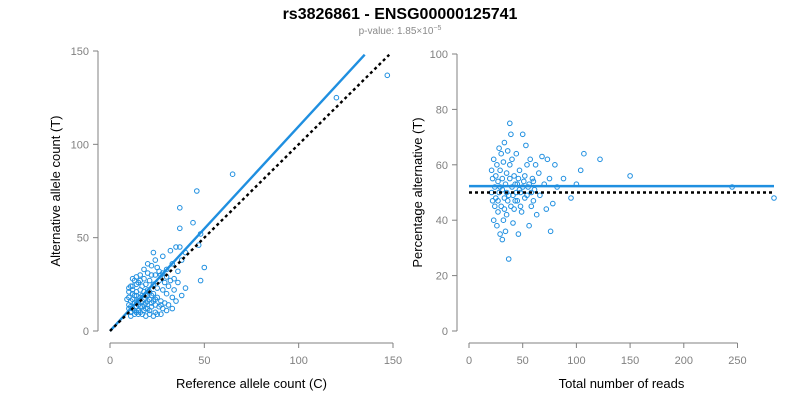 Image resolution: width=800 pixels, height=400 pixels. Describe the element at coordinates (417, 192) in the screenshot. I see `y-axis-label: Percentage alternative (T)` at that location.